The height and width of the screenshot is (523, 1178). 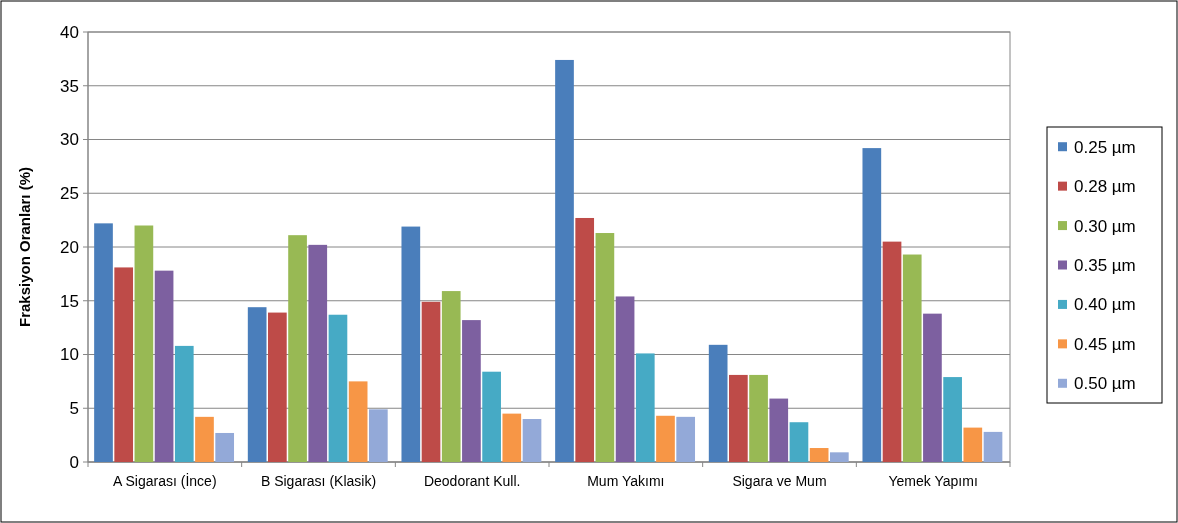 What do you see at coordinates (24, 247) in the screenshot?
I see `y-axis-title: Fraksiyon Oranları (%)` at bounding box center [24, 247].